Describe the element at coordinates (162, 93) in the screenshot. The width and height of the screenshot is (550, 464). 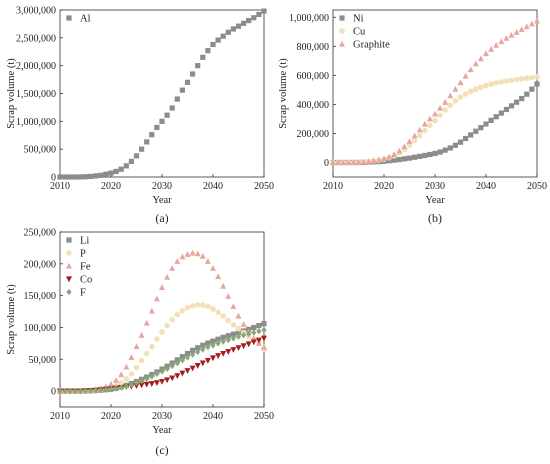
I see `plot-frame` at that location.